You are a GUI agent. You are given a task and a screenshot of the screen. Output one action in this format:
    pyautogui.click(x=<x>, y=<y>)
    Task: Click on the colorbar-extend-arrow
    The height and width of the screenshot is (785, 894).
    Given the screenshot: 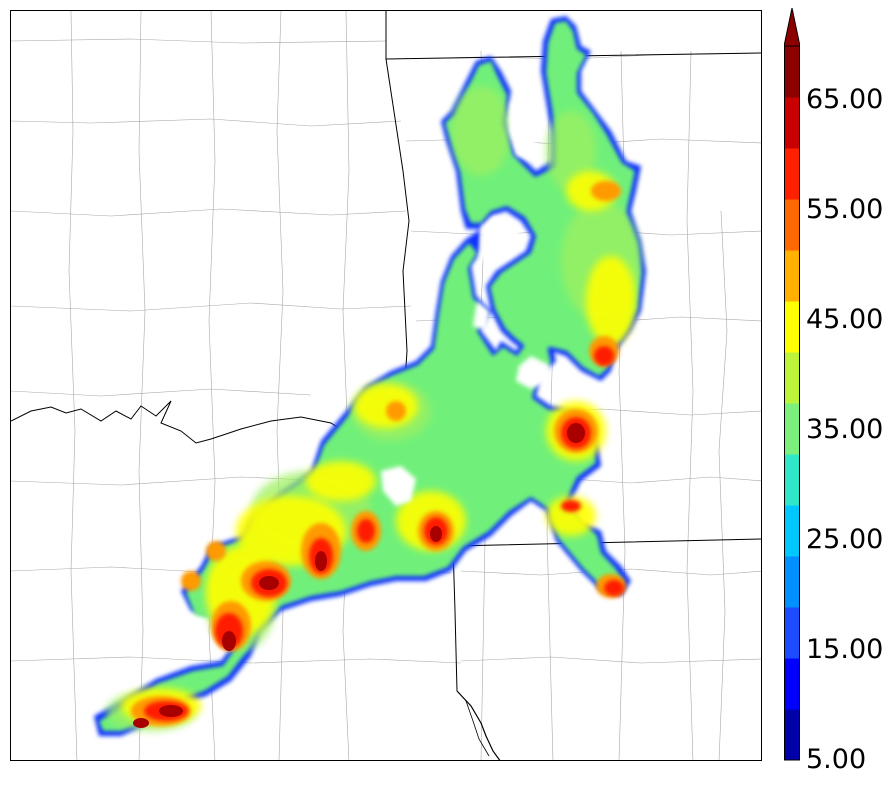 What is the action you would take?
    pyautogui.click(x=792, y=27)
    